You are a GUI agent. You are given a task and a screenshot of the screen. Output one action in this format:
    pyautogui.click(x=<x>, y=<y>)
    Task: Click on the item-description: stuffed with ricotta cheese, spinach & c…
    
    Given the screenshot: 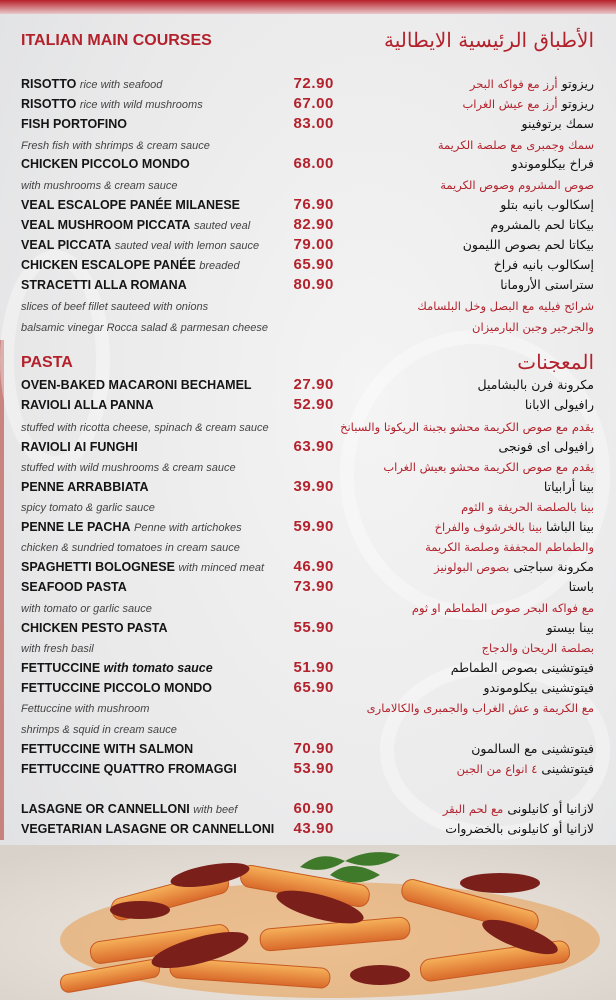 What is the action you would take?
    pyautogui.click(x=145, y=428)
    